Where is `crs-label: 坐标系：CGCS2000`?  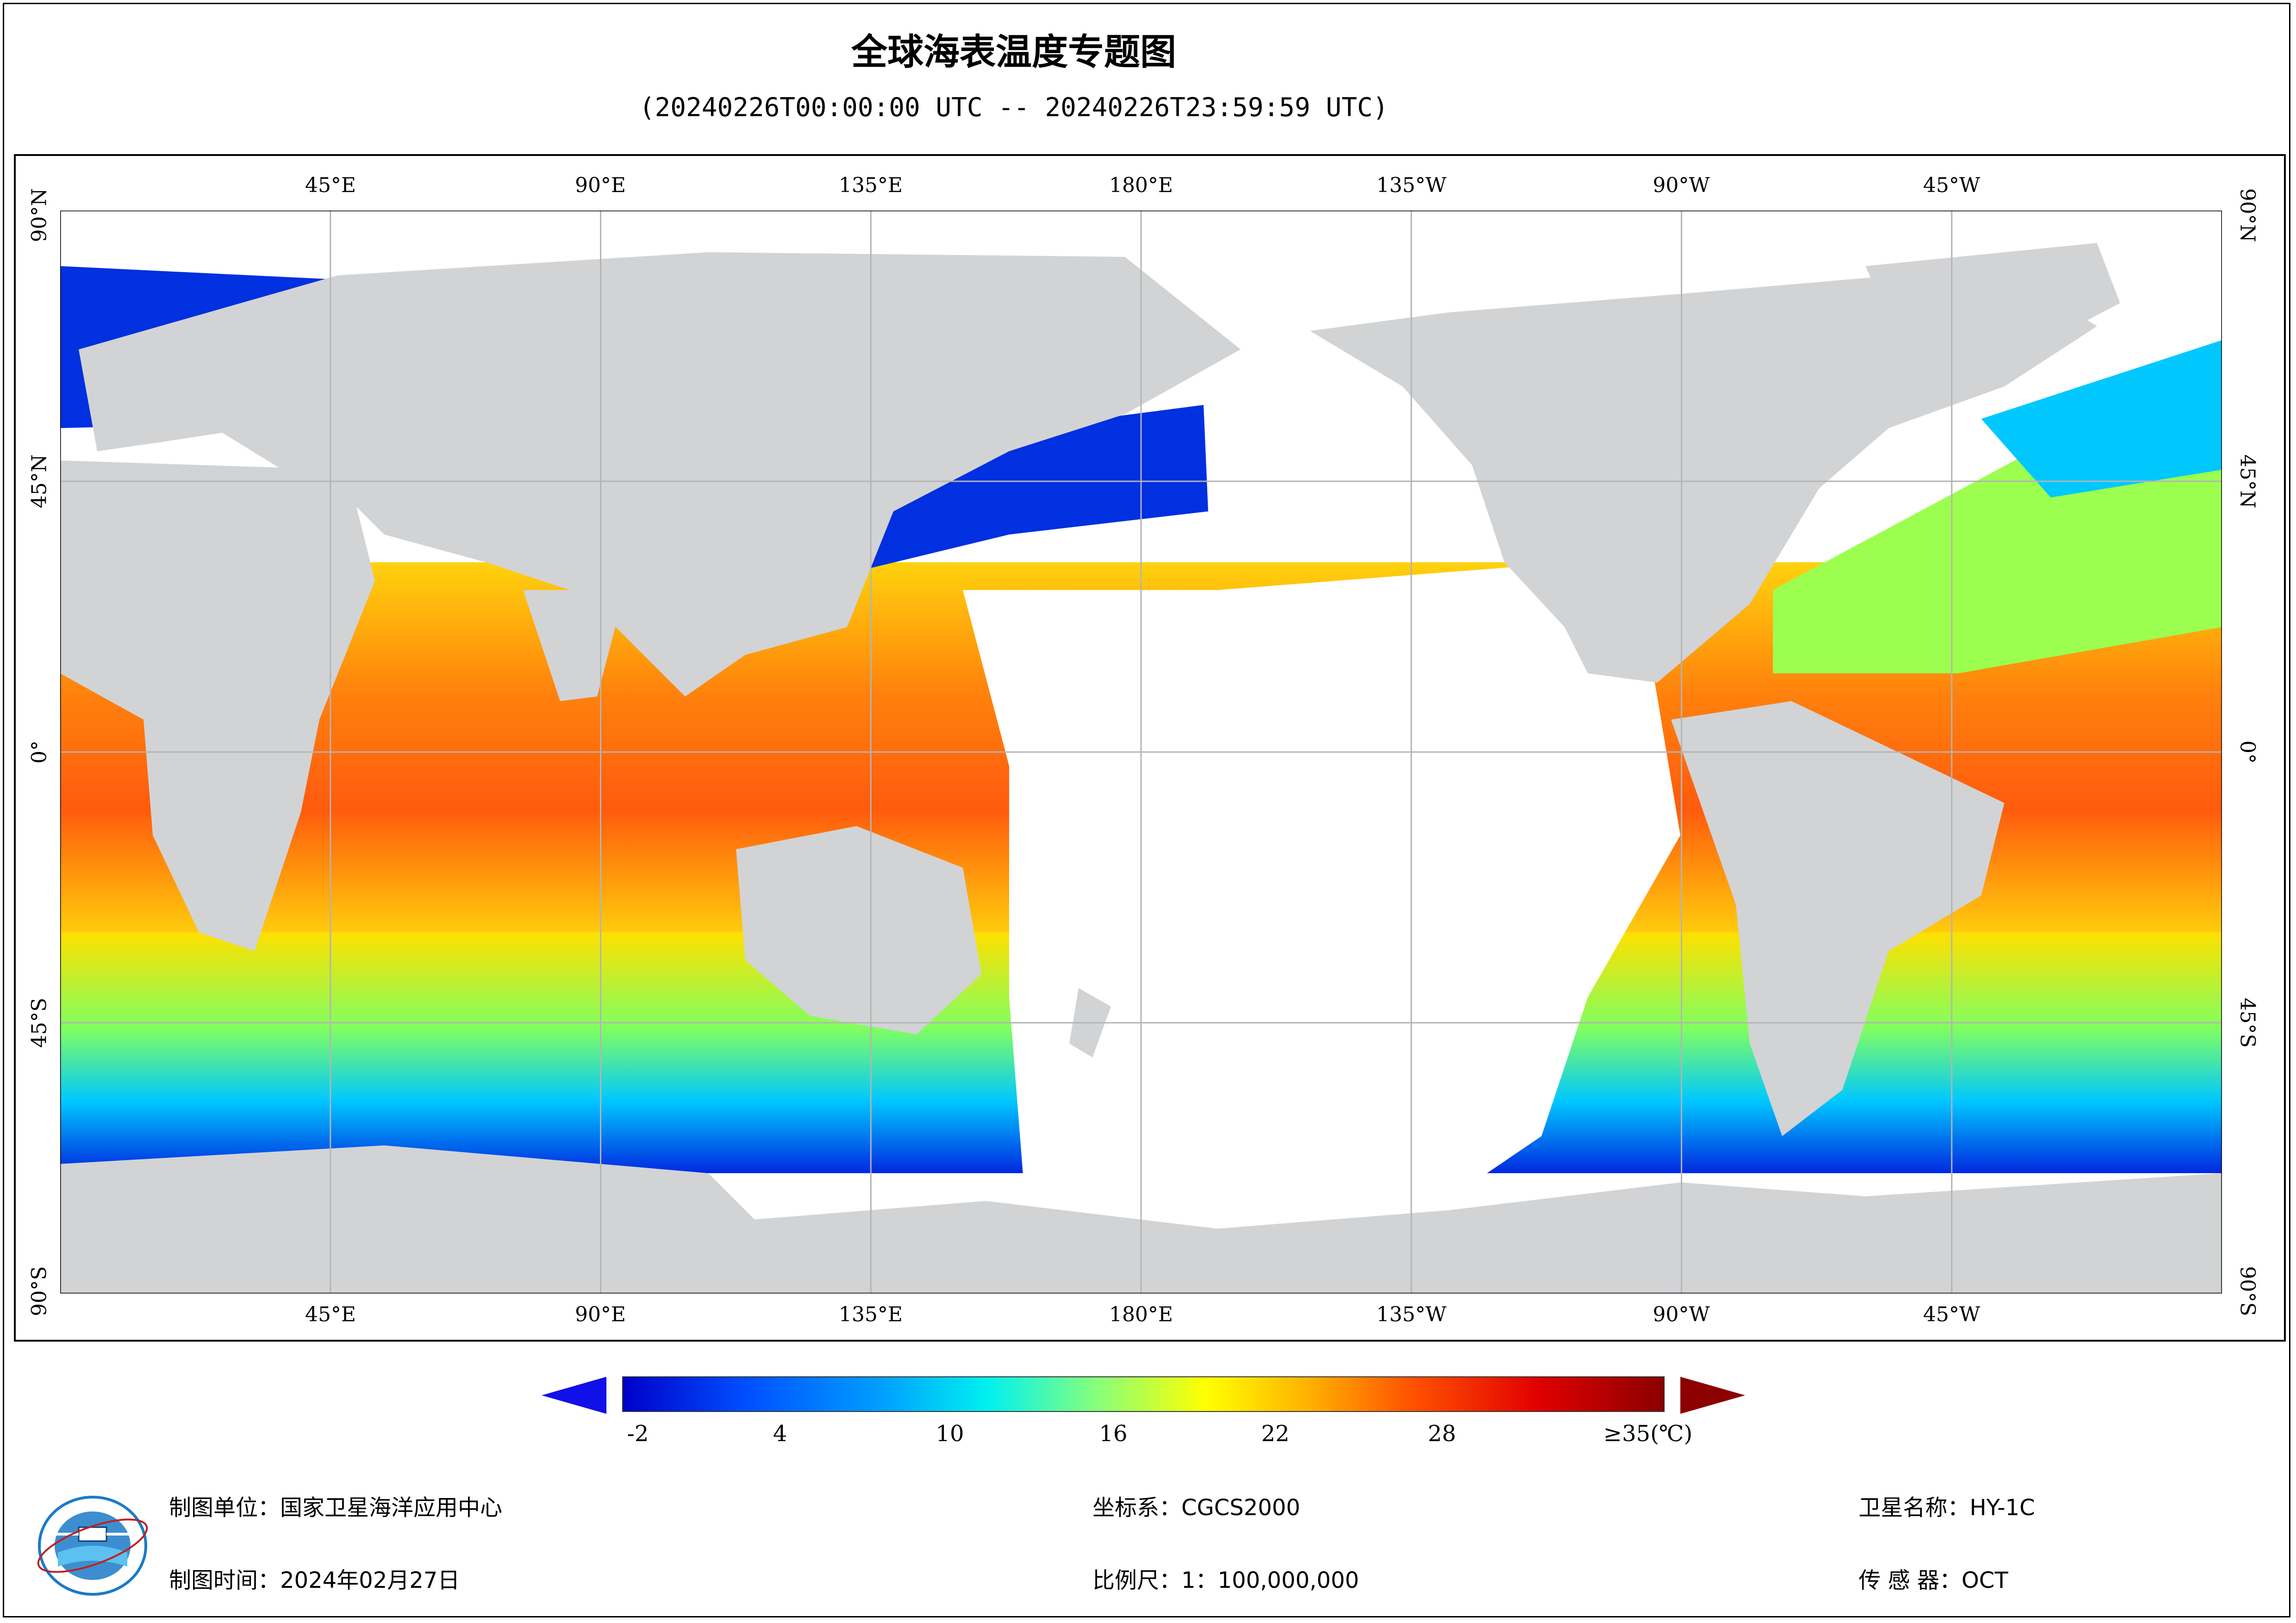 crs-label: 坐标系：CGCS2000 is located at coordinates (1196, 1508).